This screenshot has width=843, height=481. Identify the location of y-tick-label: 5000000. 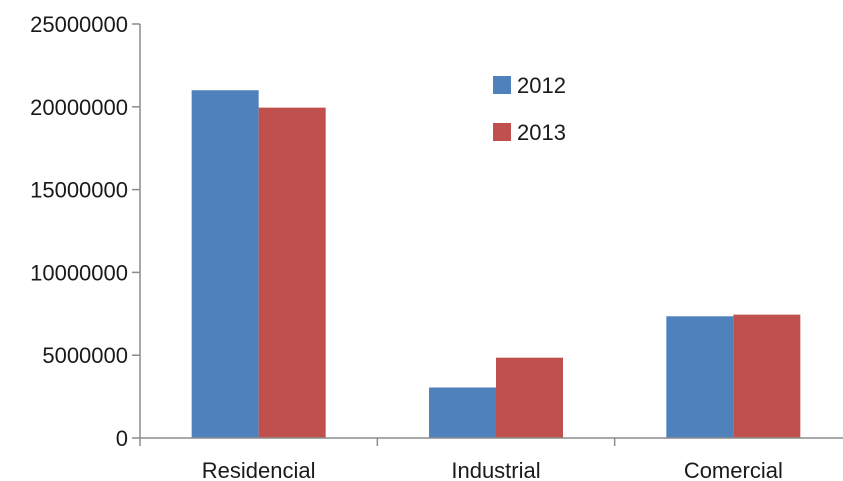
(85, 355).